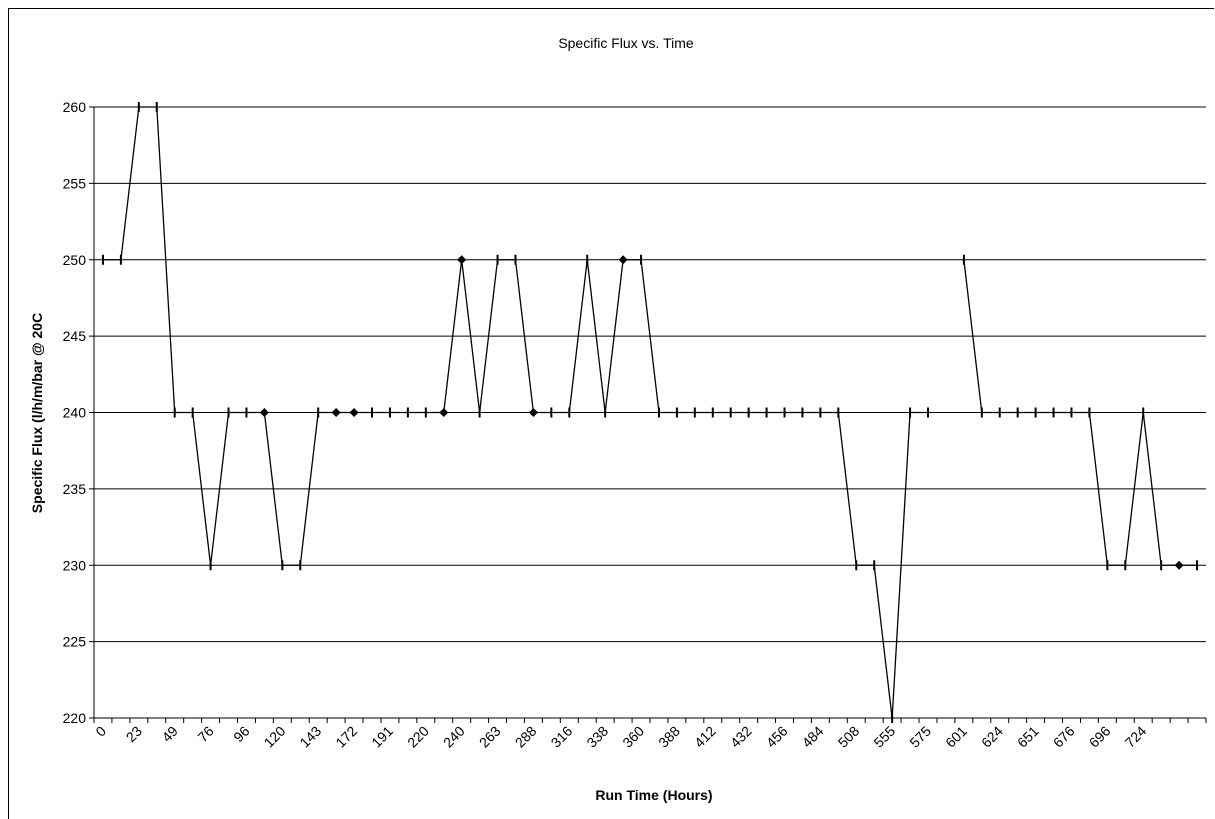 Image resolution: width=1215 pixels, height=819 pixels. I want to click on x-tick-label: 724, so click(1136, 737).